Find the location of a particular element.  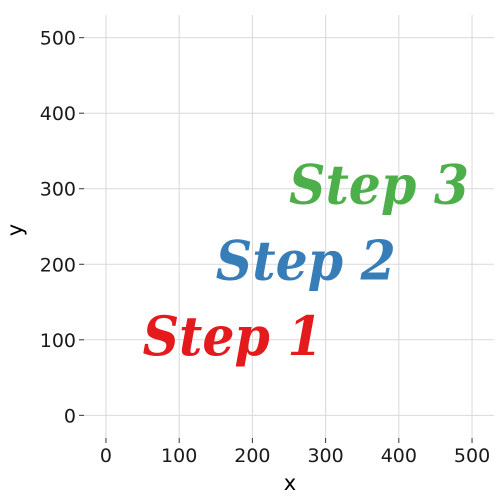

y-tick-label: 500 is located at coordinates (58, 39).